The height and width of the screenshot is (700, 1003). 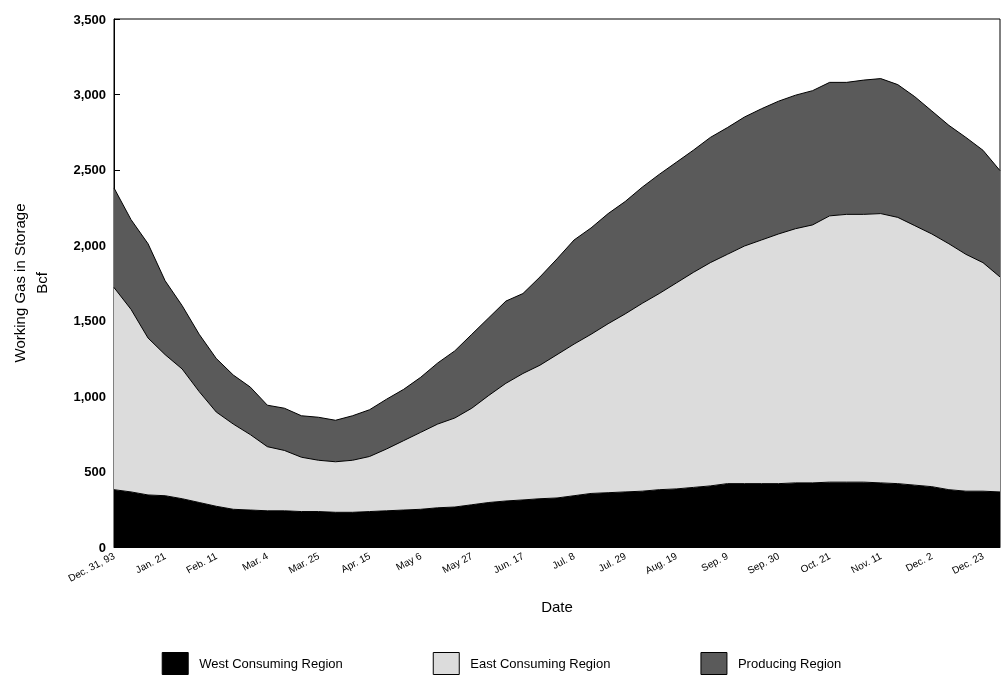 I want to click on x-tick-label: Oct. 21, so click(x=815, y=562).